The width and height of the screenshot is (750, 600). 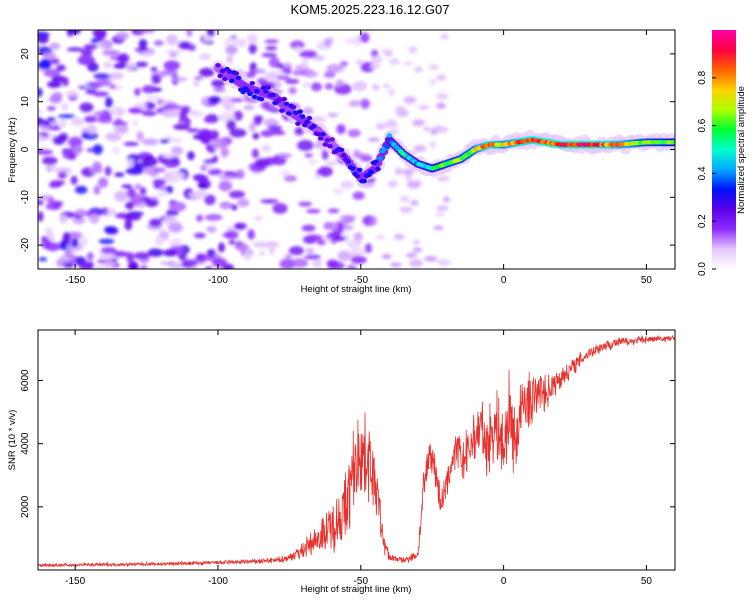 I want to click on snr-x-tick-label: -50, so click(x=361, y=581).